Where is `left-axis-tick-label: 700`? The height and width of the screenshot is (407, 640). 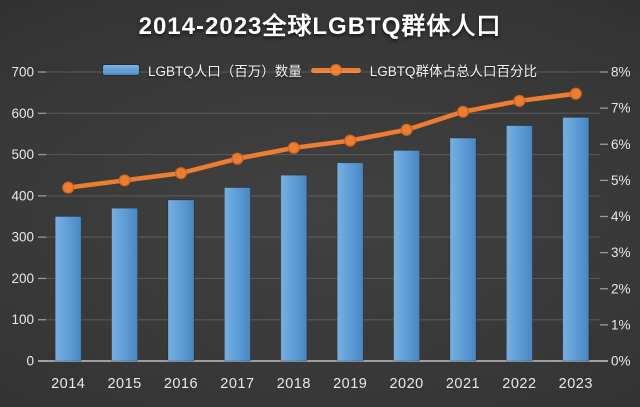
left-axis-tick-label: 700 is located at coordinates (22, 72).